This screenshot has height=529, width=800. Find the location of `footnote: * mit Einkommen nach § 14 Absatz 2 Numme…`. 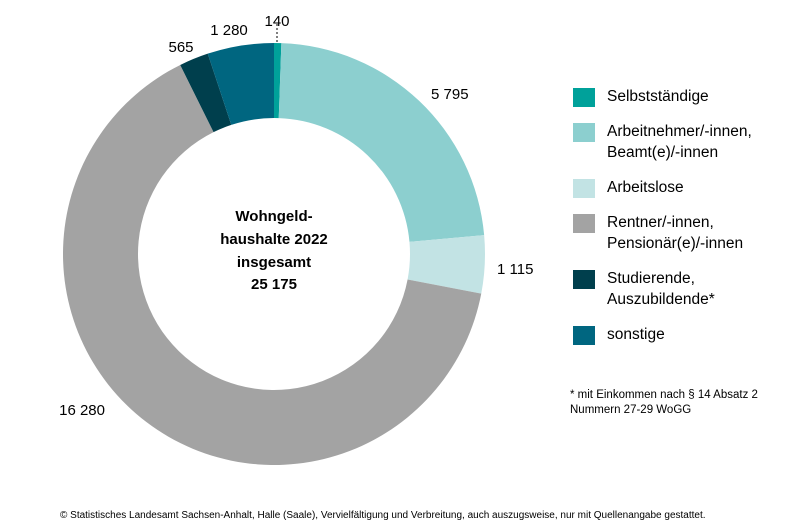

footnote: * mit Einkommen nach § 14 Absatz 2 Numme… is located at coordinates (664, 402).